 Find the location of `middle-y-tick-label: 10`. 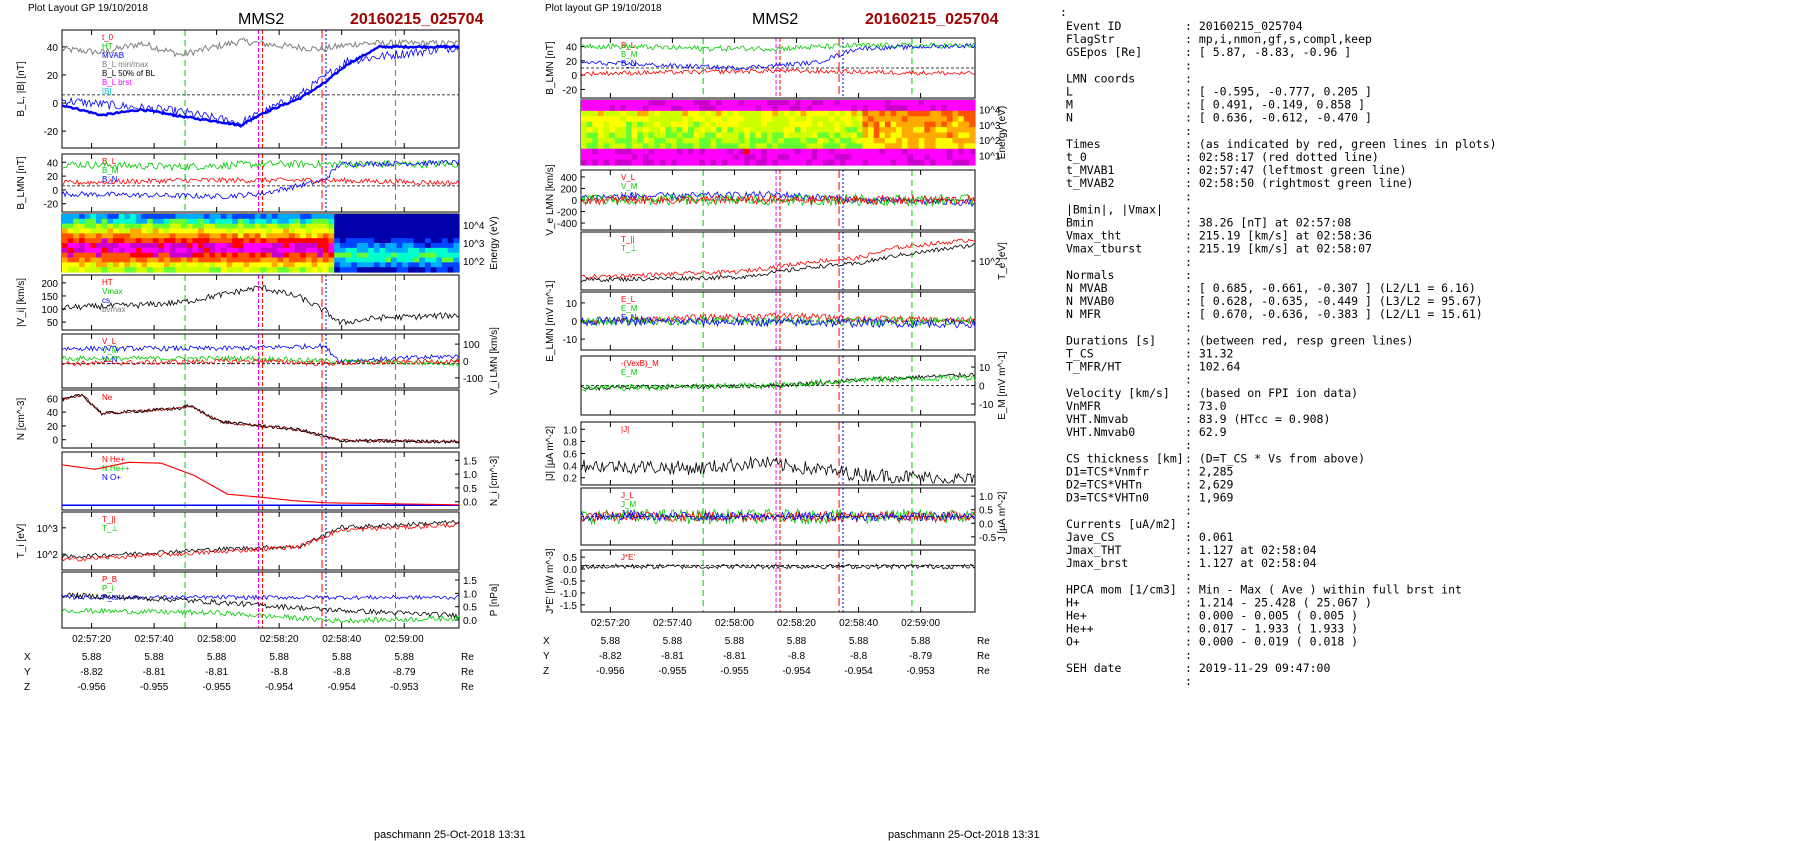

middle-y-tick-label: 10 is located at coordinates (572, 304).